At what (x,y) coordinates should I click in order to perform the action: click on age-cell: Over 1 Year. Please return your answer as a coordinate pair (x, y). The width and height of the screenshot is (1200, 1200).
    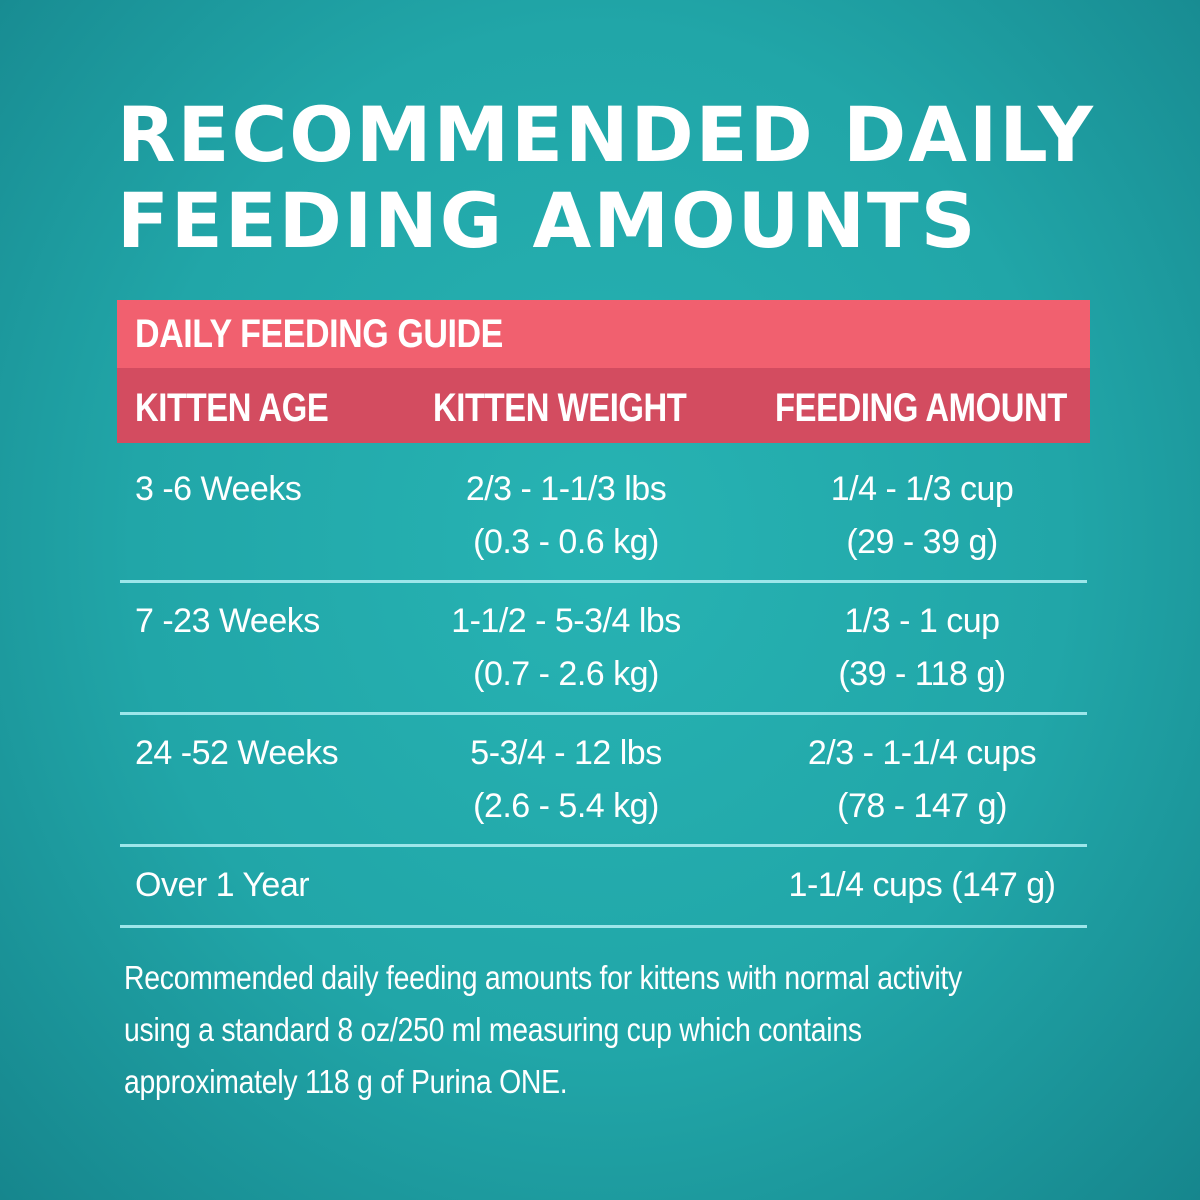
    Looking at the image, I should click on (222, 885).